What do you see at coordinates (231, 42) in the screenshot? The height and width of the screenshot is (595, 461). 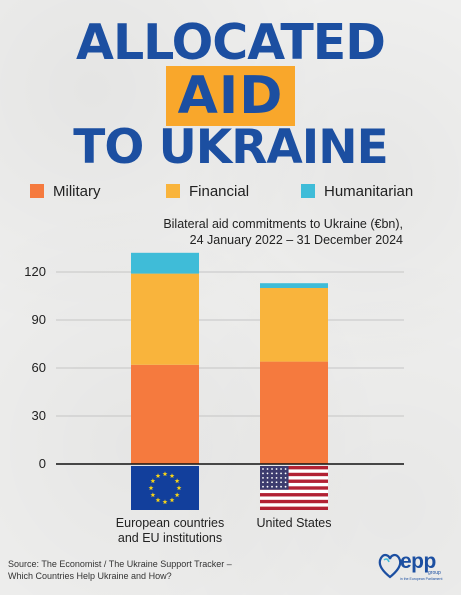 I see `title-line-1: ALLOCATED` at bounding box center [231, 42].